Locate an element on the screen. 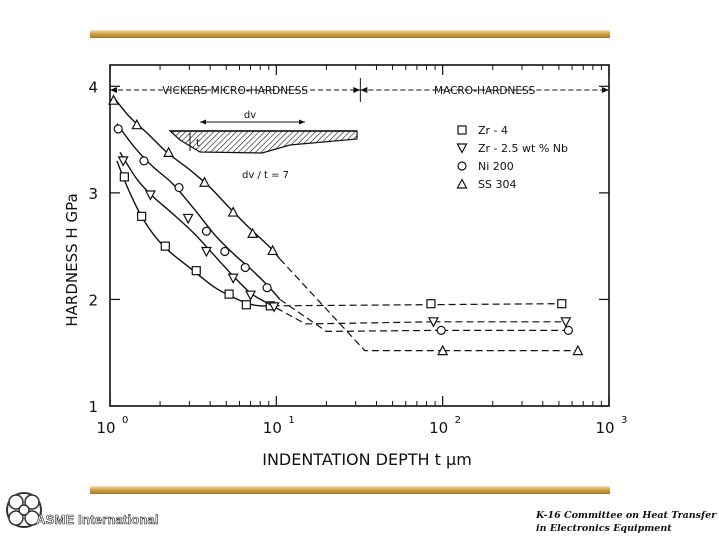  inset-caption: dv / t = 7 is located at coordinates (265, 175).